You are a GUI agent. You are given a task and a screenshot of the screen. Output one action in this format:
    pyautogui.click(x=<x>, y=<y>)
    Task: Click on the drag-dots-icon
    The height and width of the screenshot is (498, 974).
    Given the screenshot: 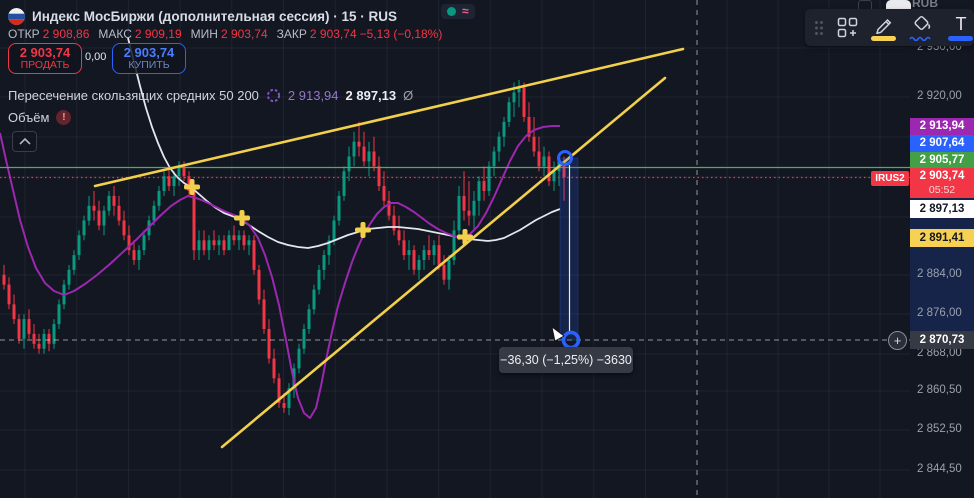 What is the action you would take?
    pyautogui.click(x=819, y=27)
    